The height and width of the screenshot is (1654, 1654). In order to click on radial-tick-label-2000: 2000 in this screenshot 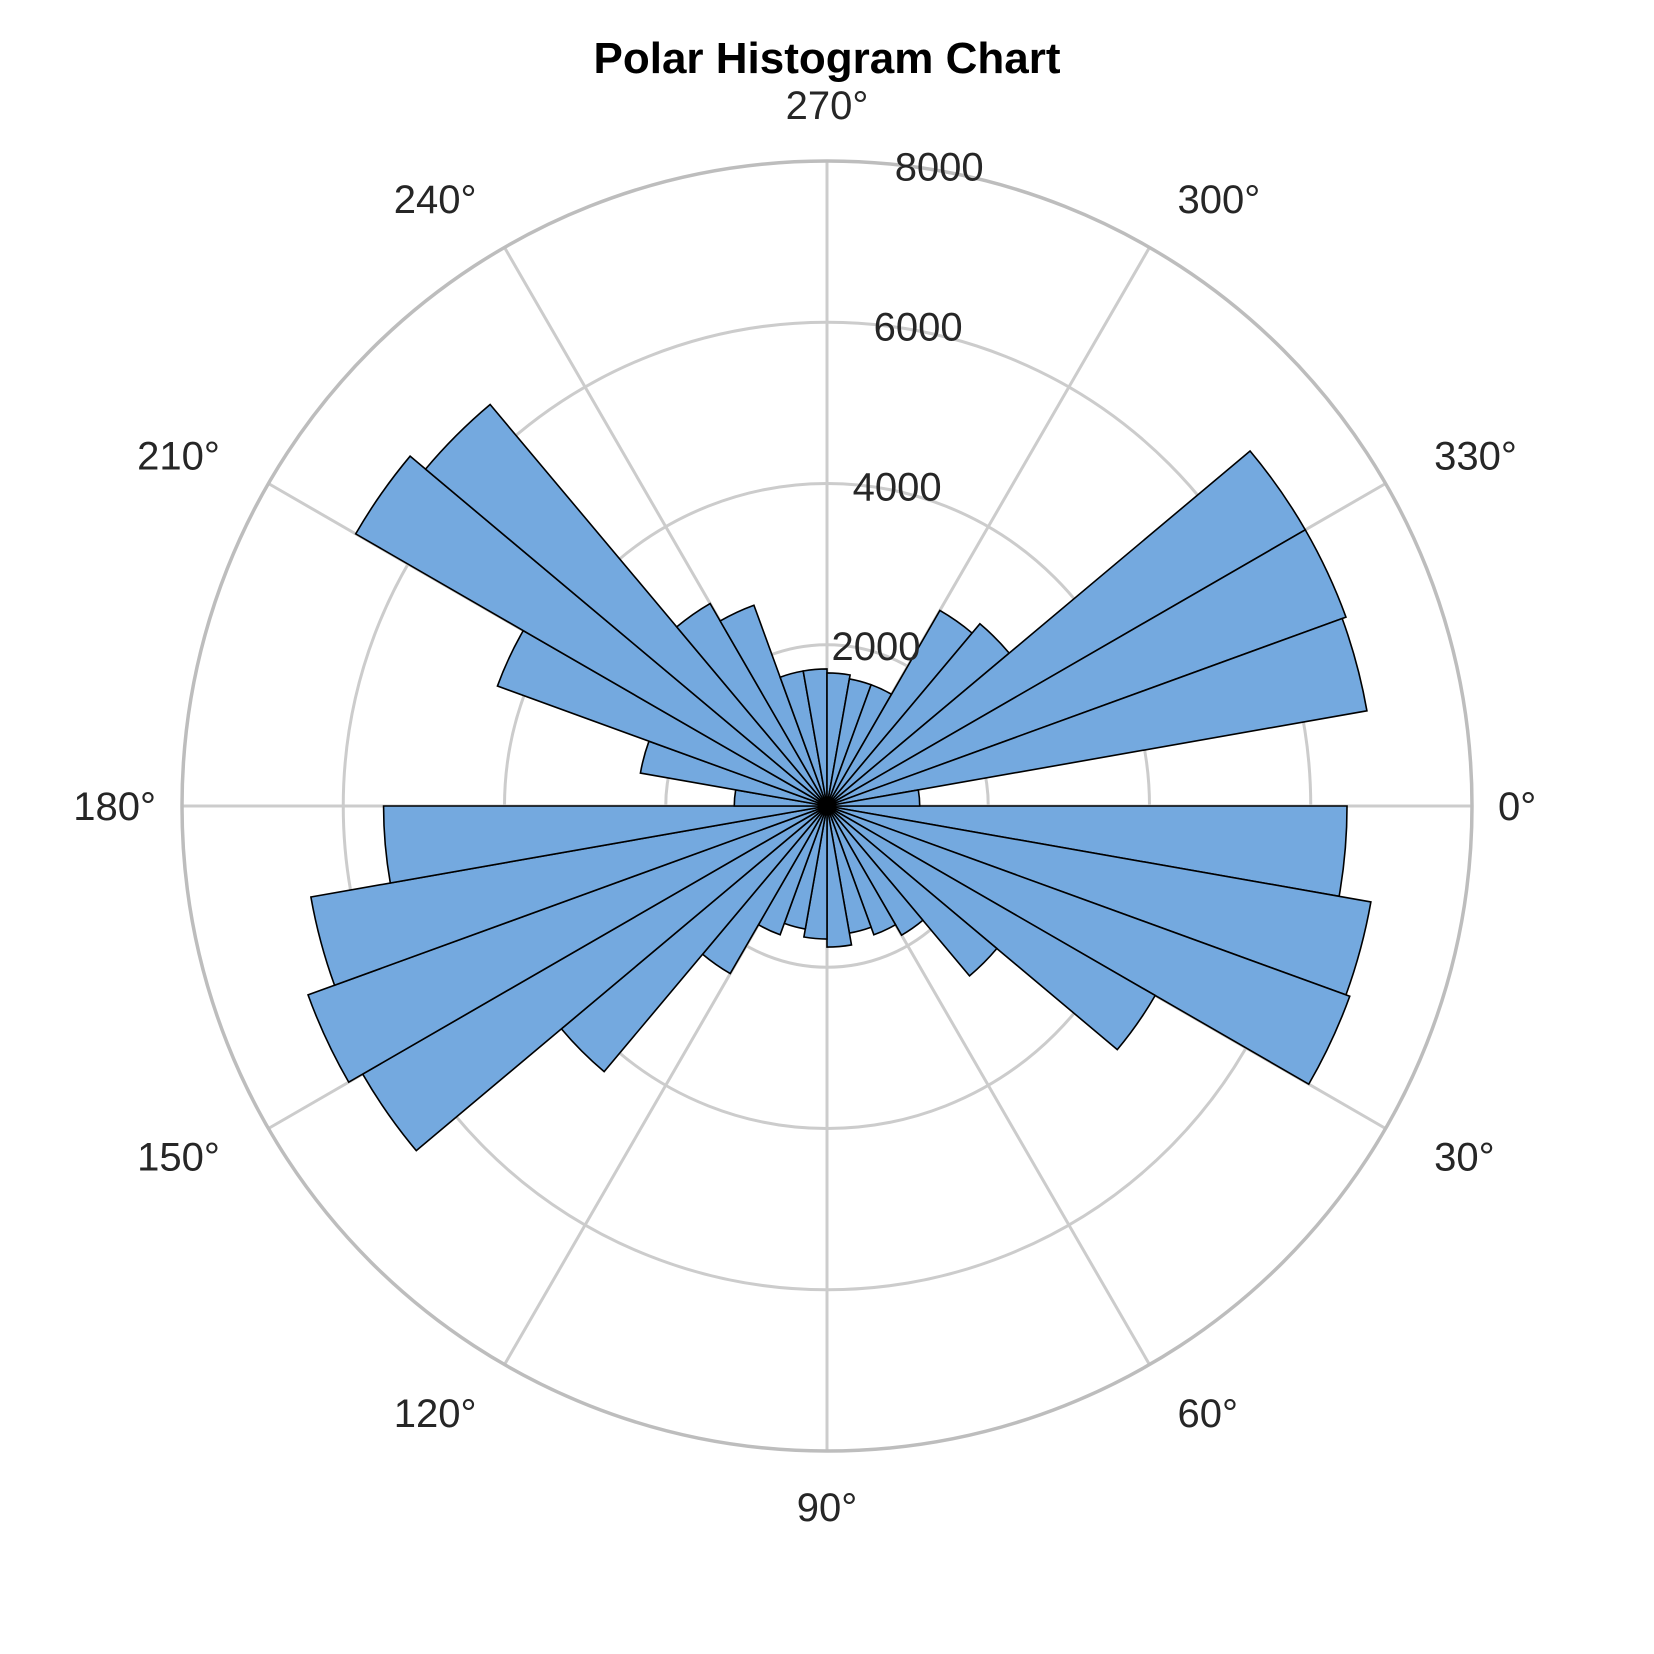, I will do `click(876, 647)`.